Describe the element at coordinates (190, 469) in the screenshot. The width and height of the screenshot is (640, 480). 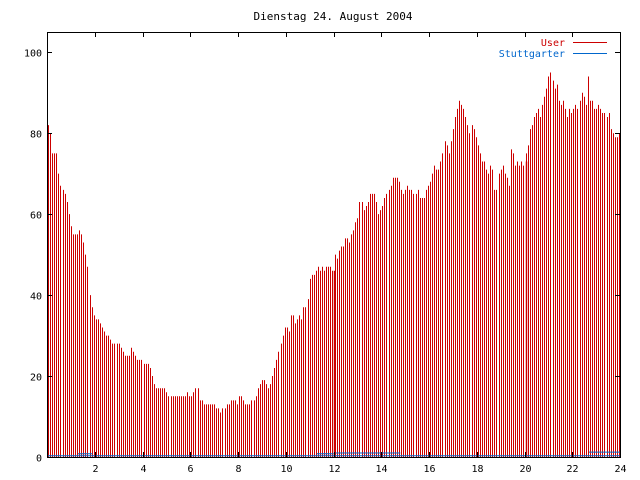
I see `x-tick-label: 6` at that location.